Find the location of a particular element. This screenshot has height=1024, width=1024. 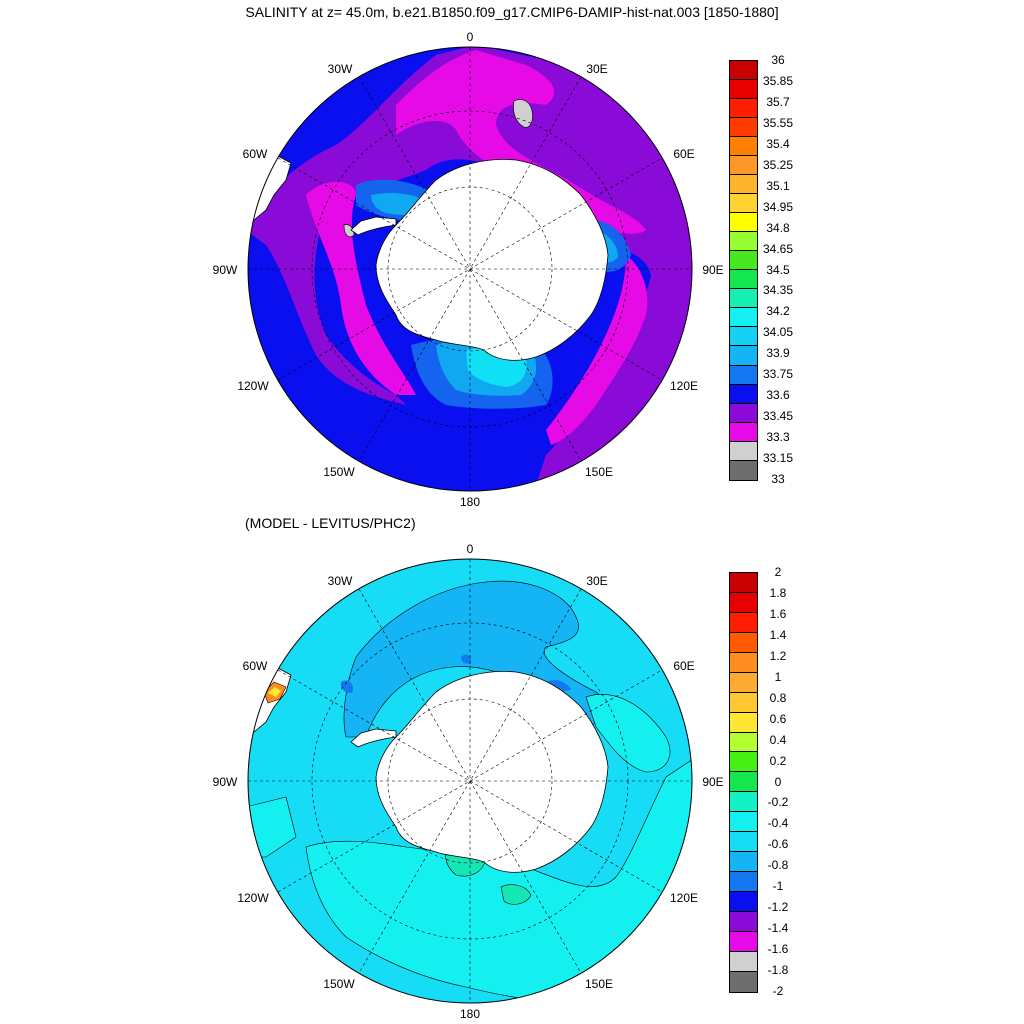

bottom-lon-label-120e: 120E is located at coordinates (684, 898).